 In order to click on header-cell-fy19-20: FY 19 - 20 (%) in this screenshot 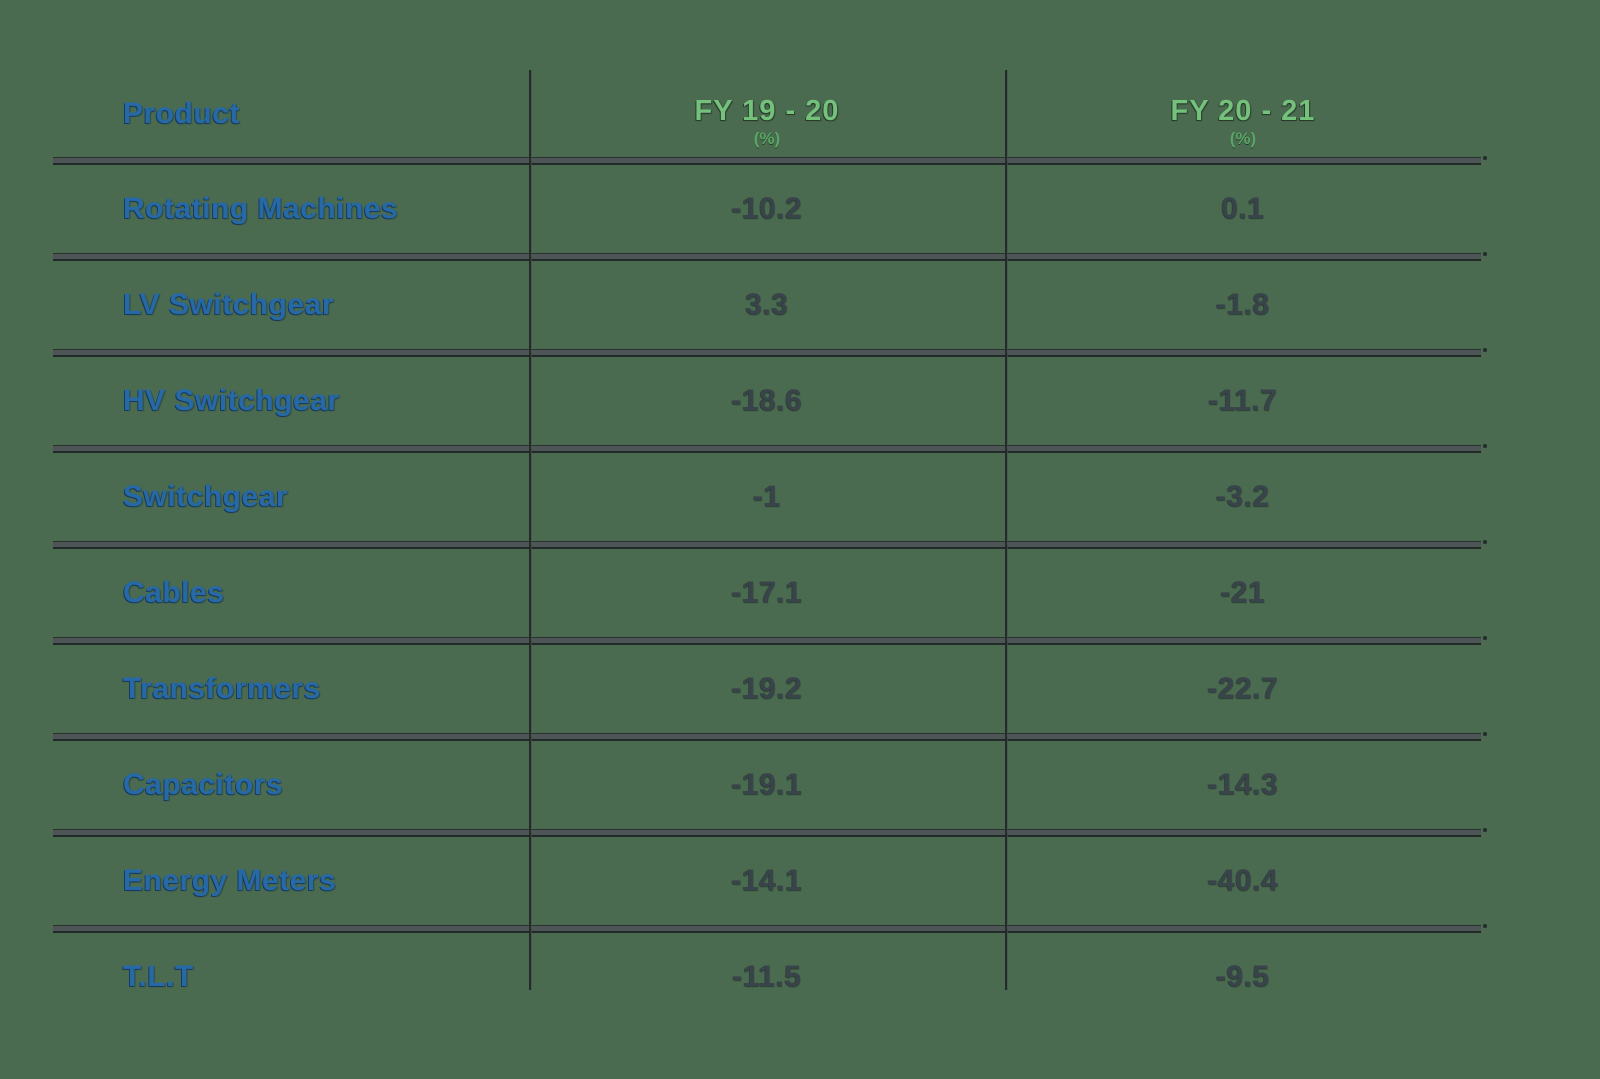, I will do `click(767, 113)`.